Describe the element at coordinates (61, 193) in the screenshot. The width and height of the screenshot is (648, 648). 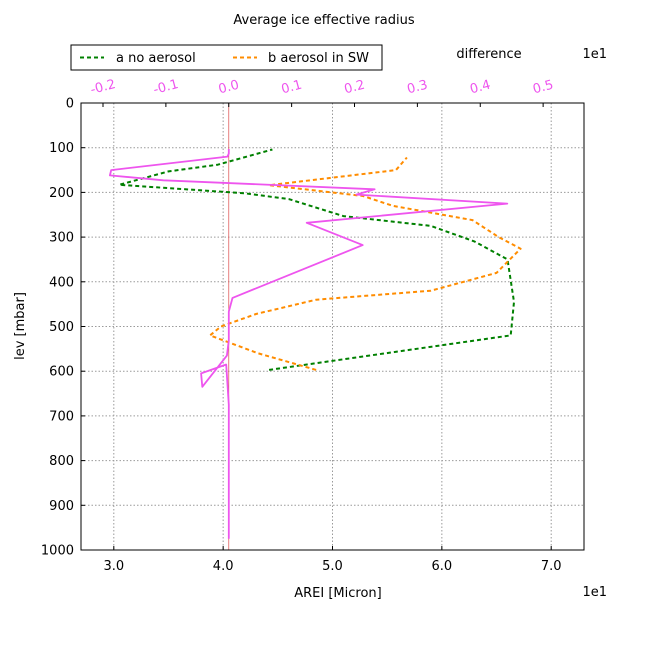
I see `y-tick-label: 200` at that location.